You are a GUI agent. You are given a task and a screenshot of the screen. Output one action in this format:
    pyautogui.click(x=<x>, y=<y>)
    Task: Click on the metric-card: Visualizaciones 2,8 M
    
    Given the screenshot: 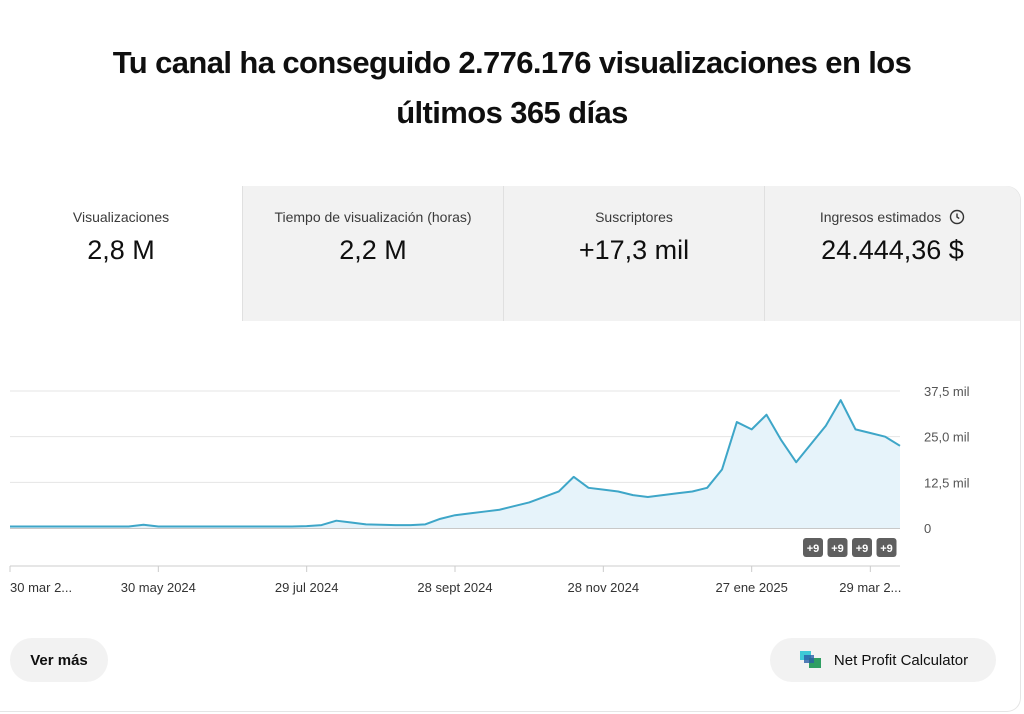 What is the action you would take?
    pyautogui.click(x=121, y=253)
    